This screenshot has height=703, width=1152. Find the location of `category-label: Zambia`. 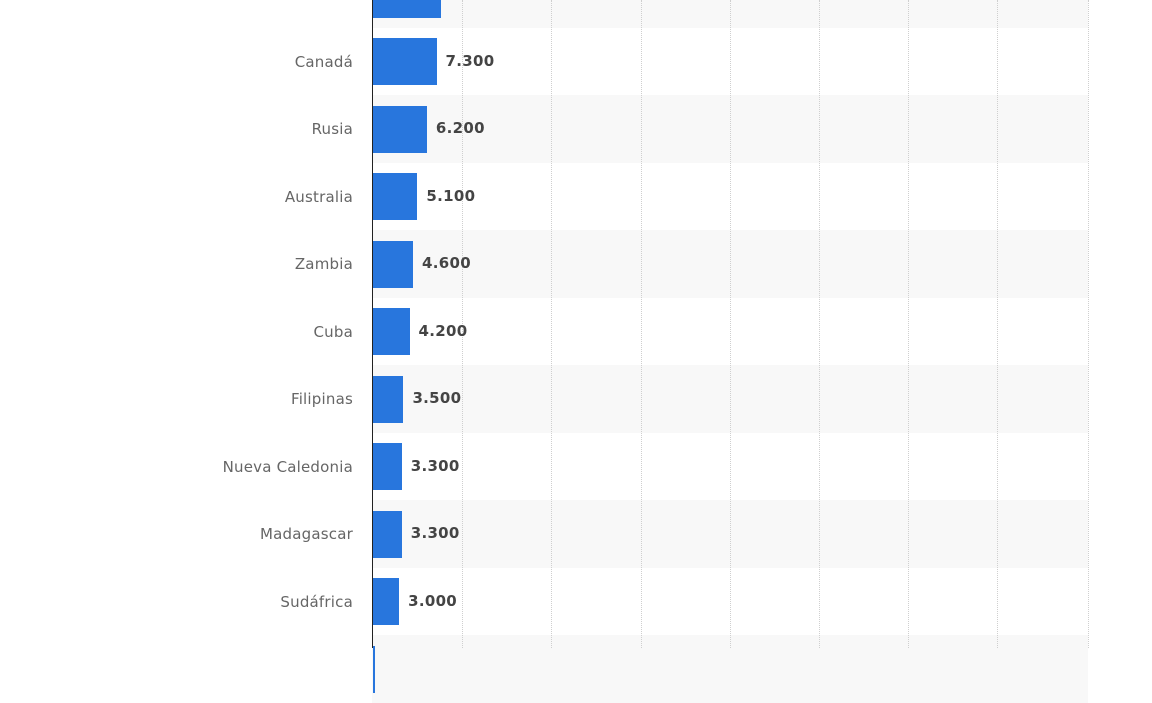

category-label: Zambia is located at coordinates (323, 264).